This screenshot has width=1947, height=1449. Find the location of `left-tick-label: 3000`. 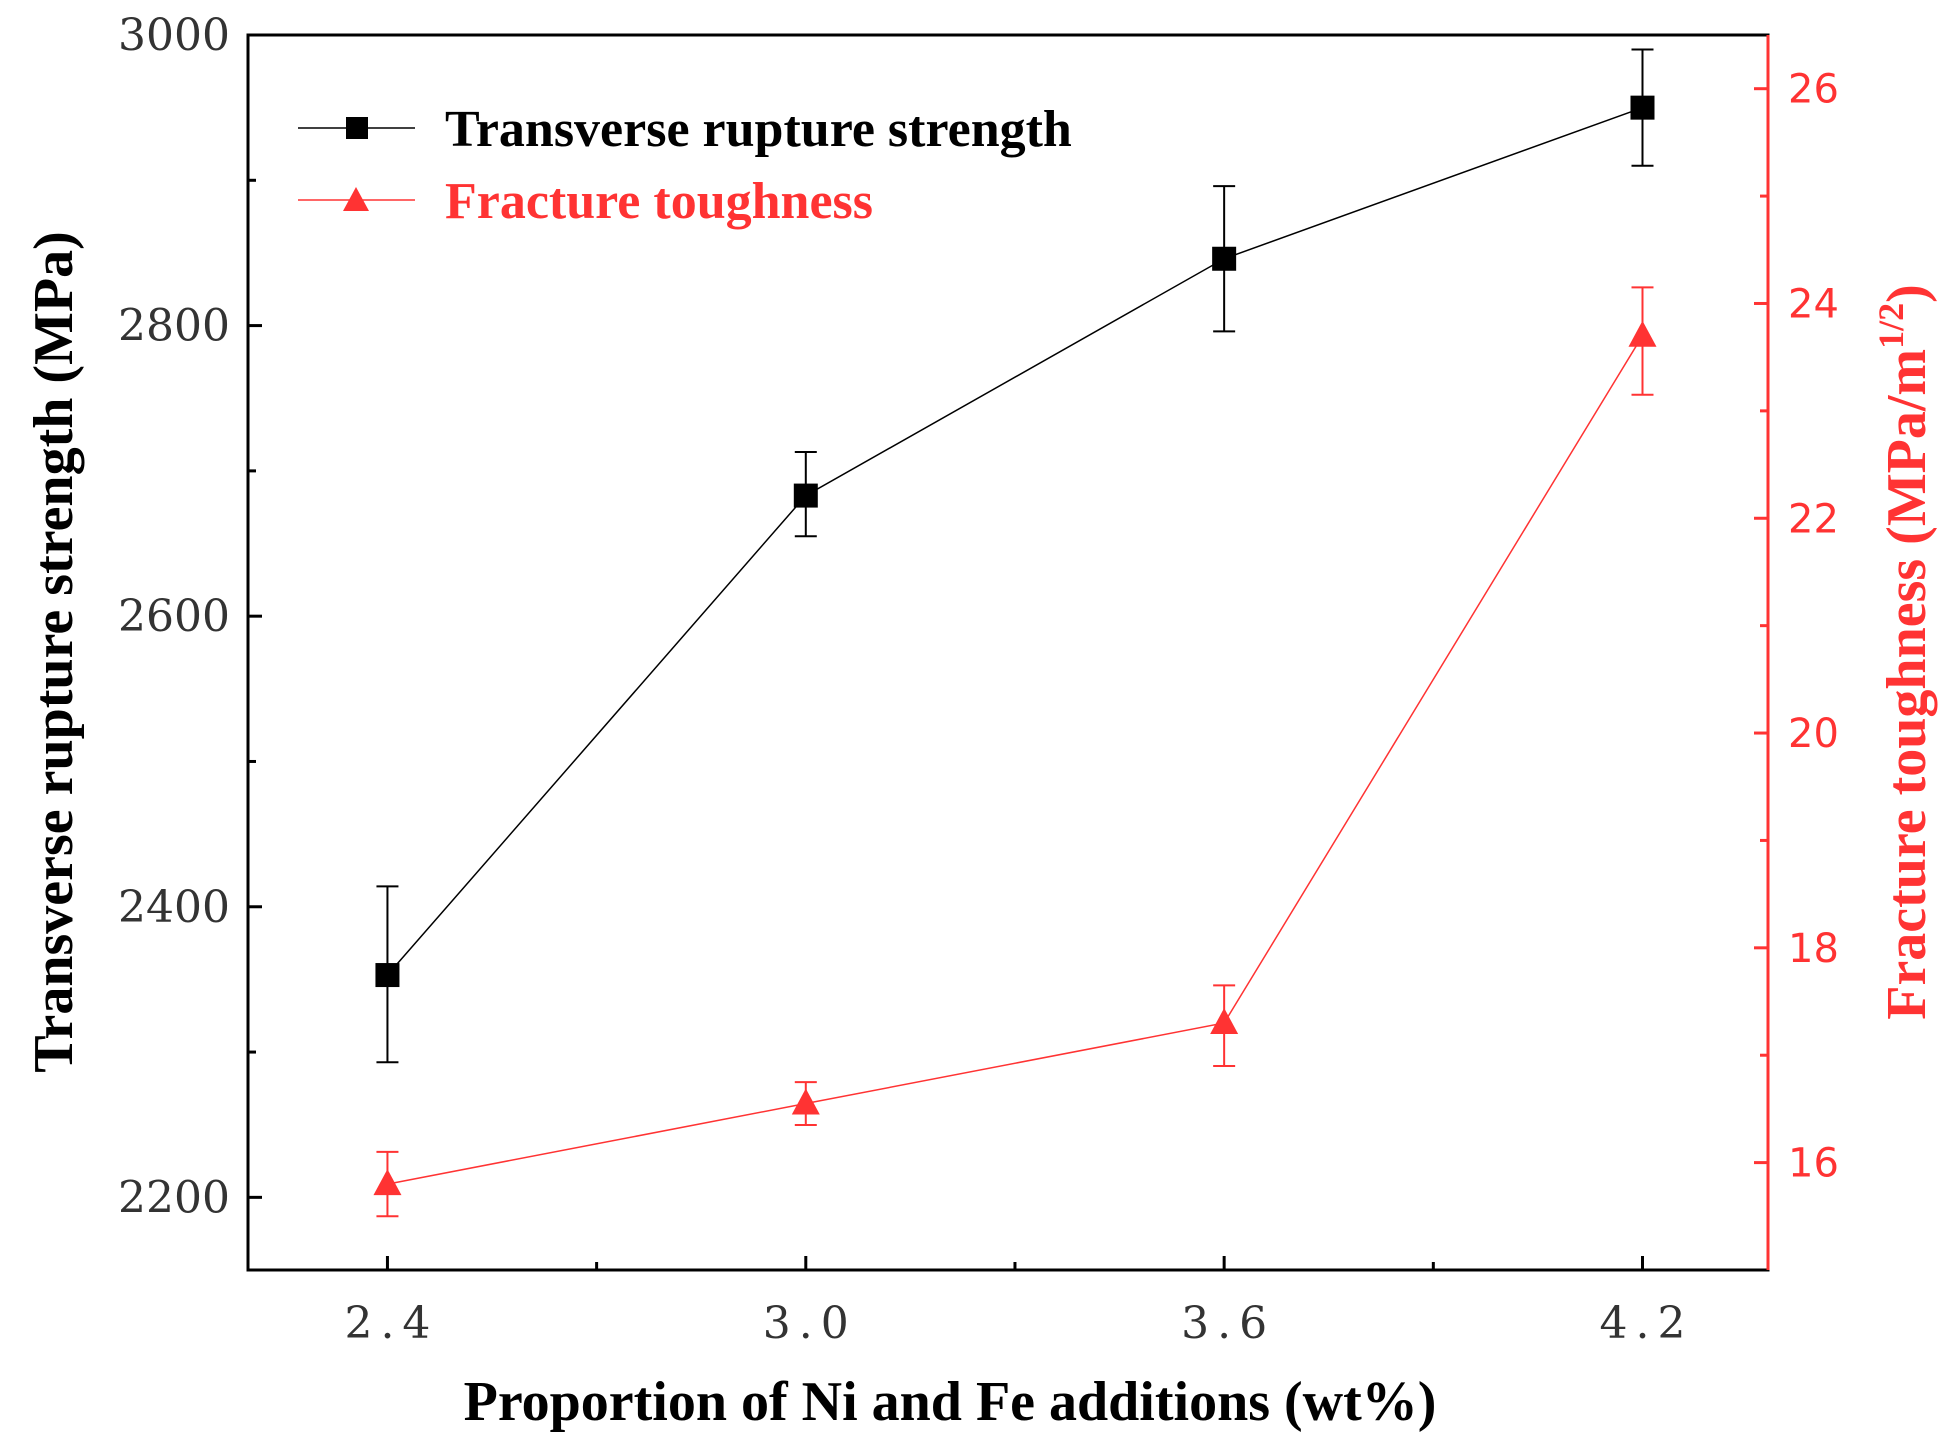

left-tick-label: 3000 is located at coordinates (174, 35).